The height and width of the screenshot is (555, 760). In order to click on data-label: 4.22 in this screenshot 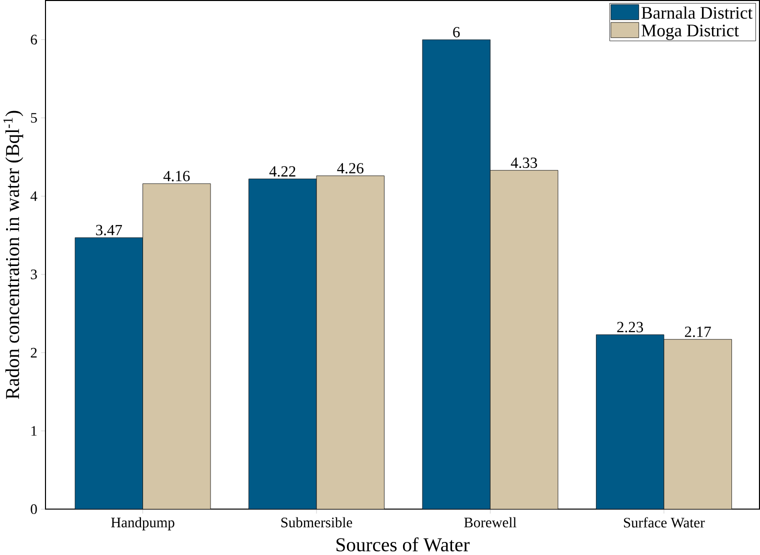, I will do `click(282, 171)`.